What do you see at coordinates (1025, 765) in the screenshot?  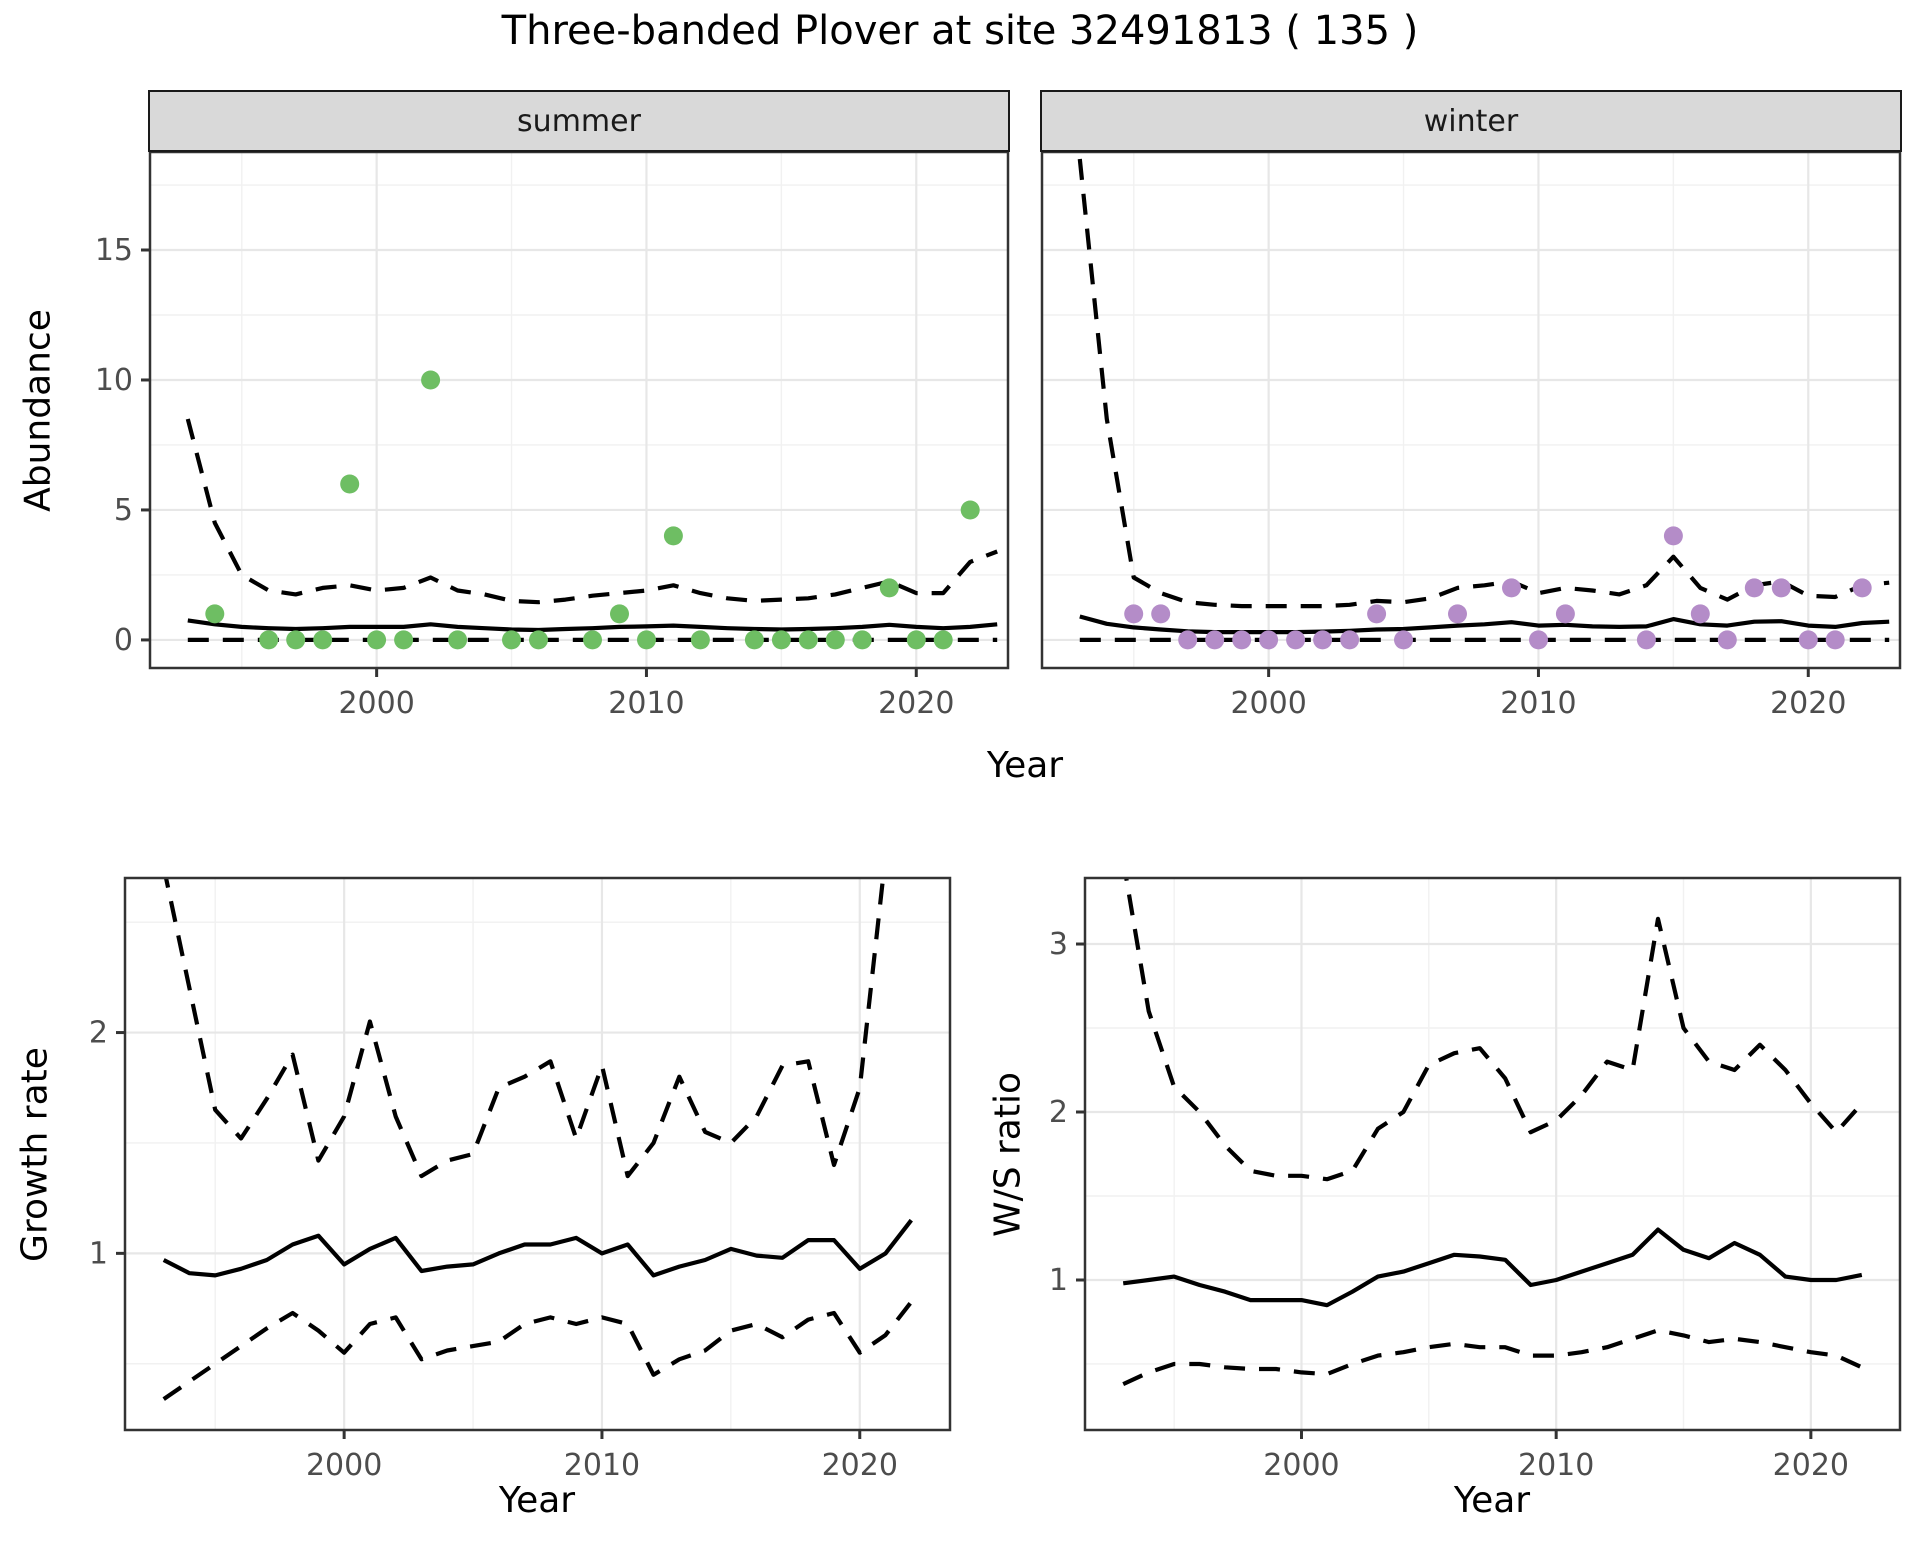 I see `x-axis-title-year-top: Year` at bounding box center [1025, 765].